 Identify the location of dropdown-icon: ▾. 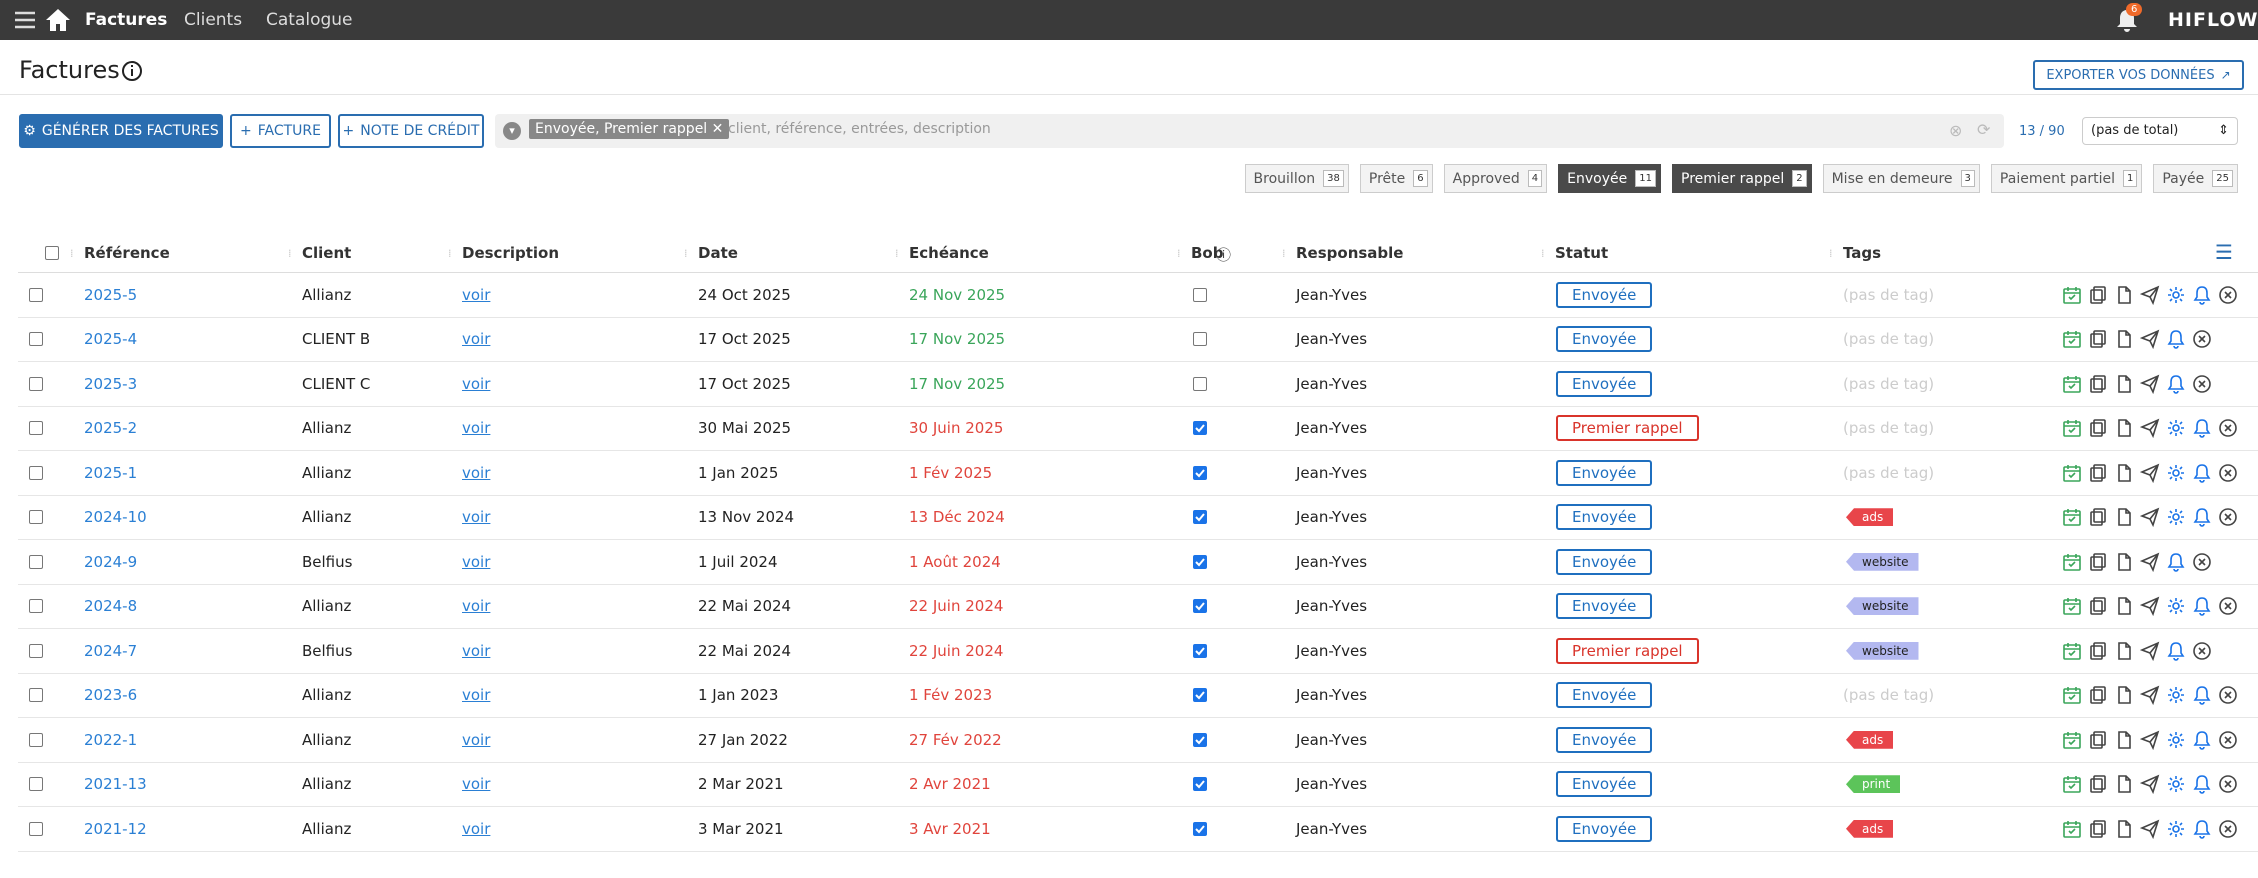
(512, 131).